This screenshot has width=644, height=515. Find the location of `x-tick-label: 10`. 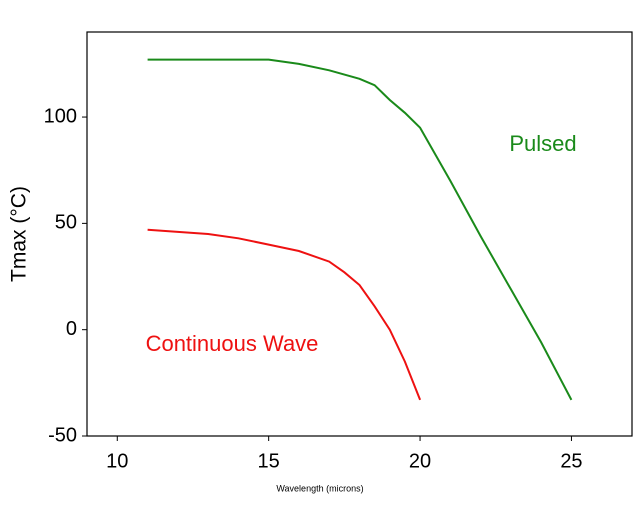

x-tick-label: 10 is located at coordinates (117, 461).